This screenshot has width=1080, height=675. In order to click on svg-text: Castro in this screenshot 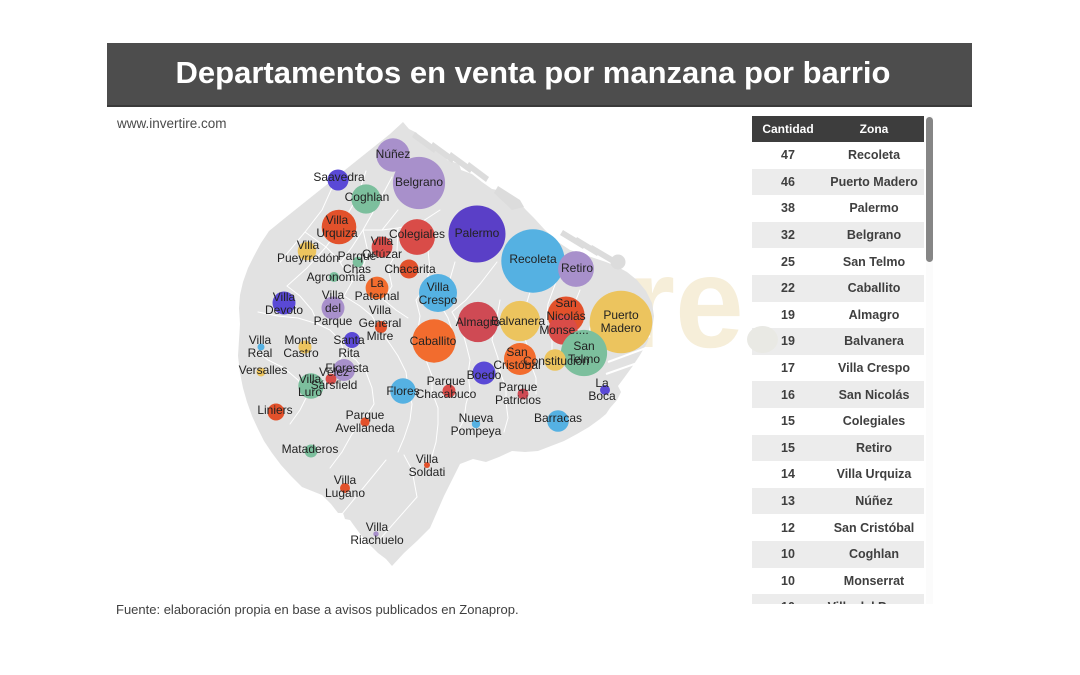, I will do `click(301, 353)`.